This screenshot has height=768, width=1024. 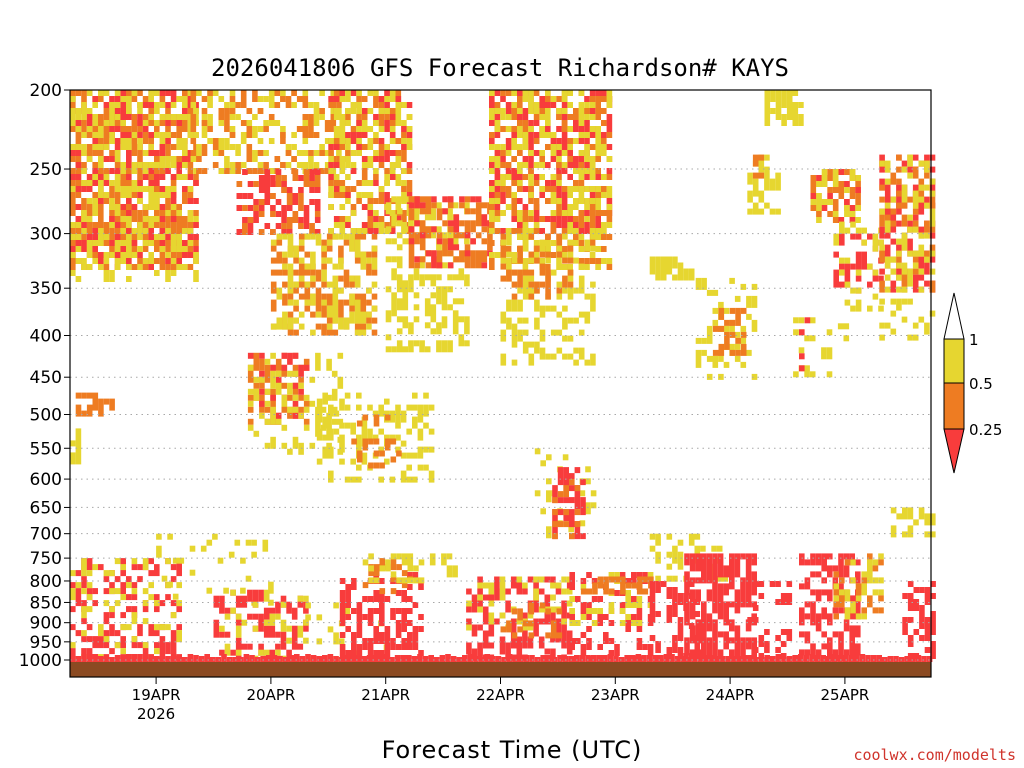 What do you see at coordinates (615, 695) in the screenshot?
I see `x-tick-label-23APR: 23APR` at bounding box center [615, 695].